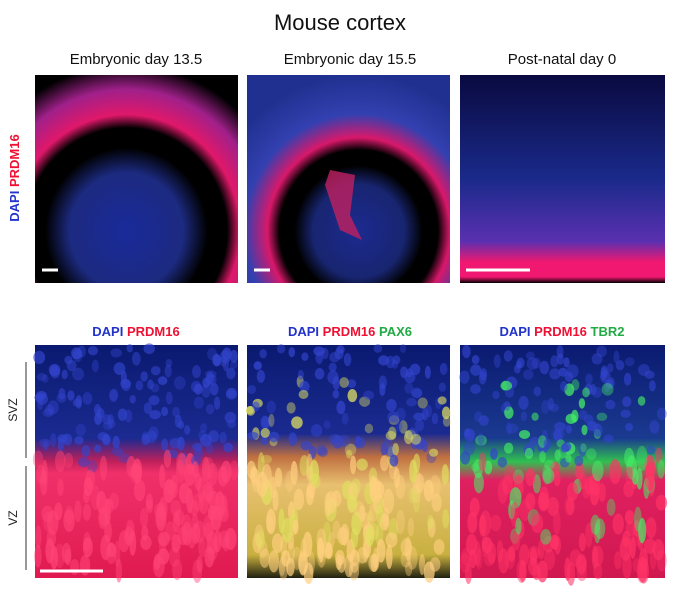 The width and height of the screenshot is (680, 600). What do you see at coordinates (563, 465) in the screenshot?
I see `micrograph` at bounding box center [563, 465].